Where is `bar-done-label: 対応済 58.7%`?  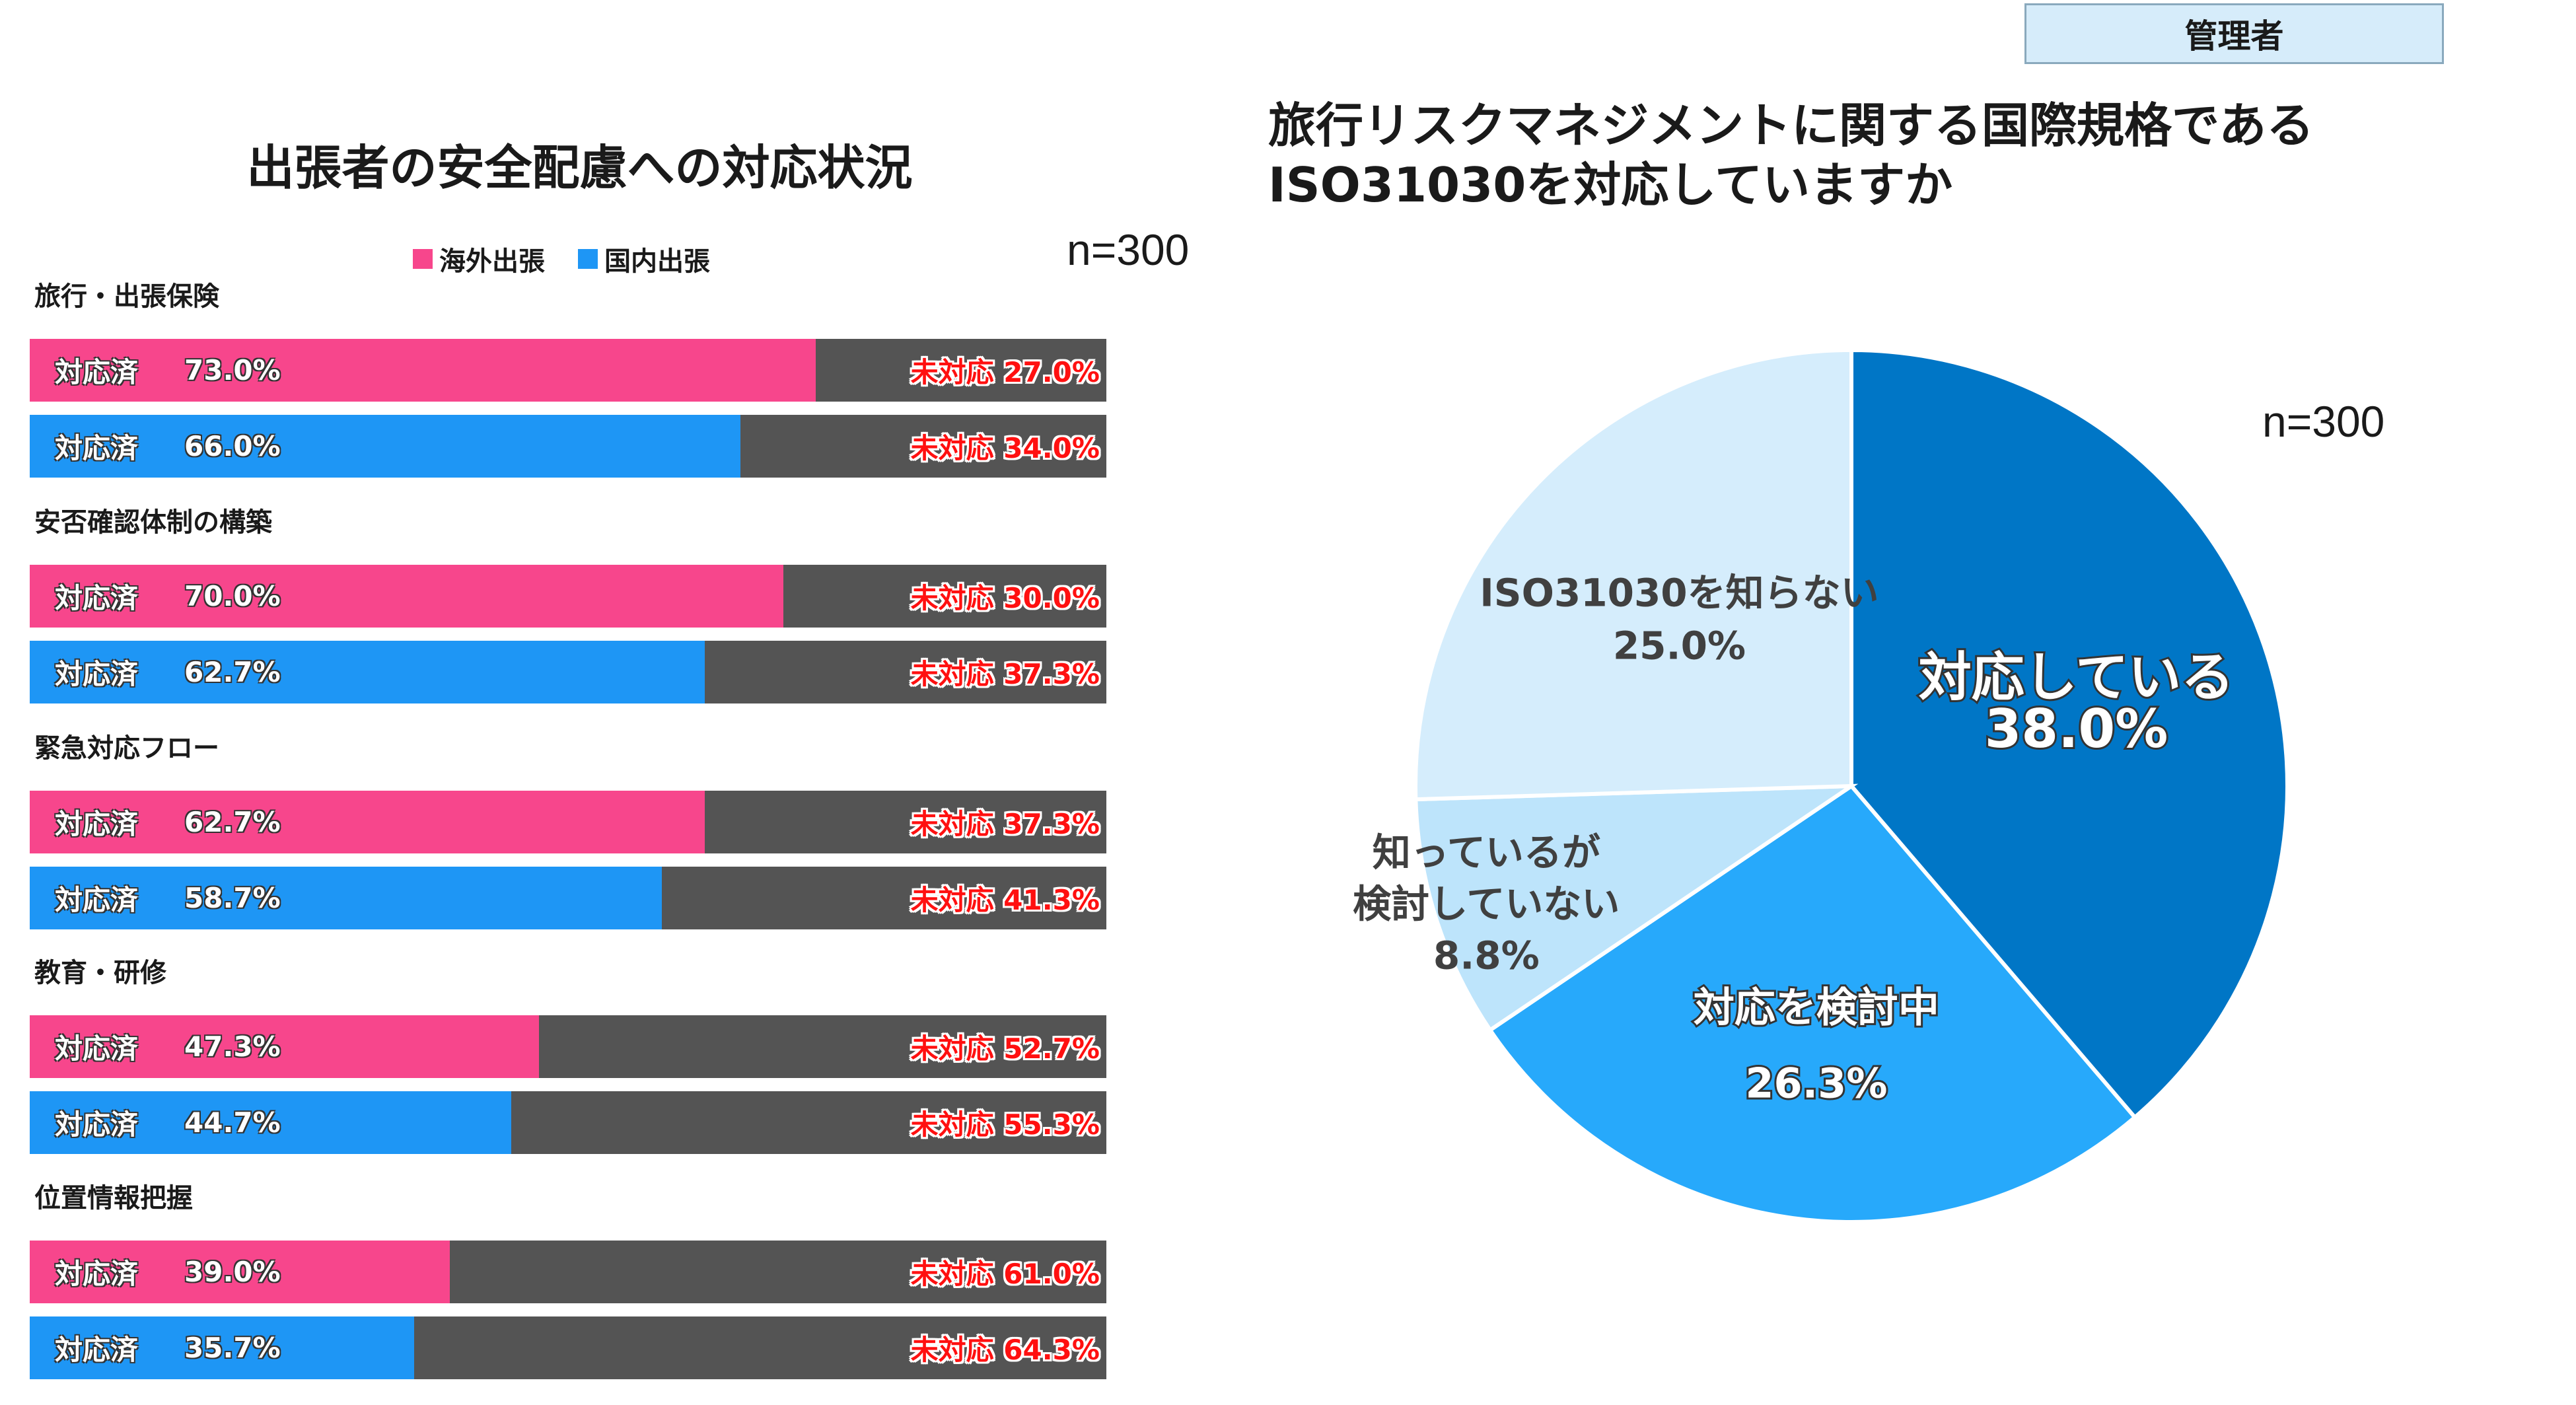 bar-done-label: 対応済 58.7% is located at coordinates (168, 898).